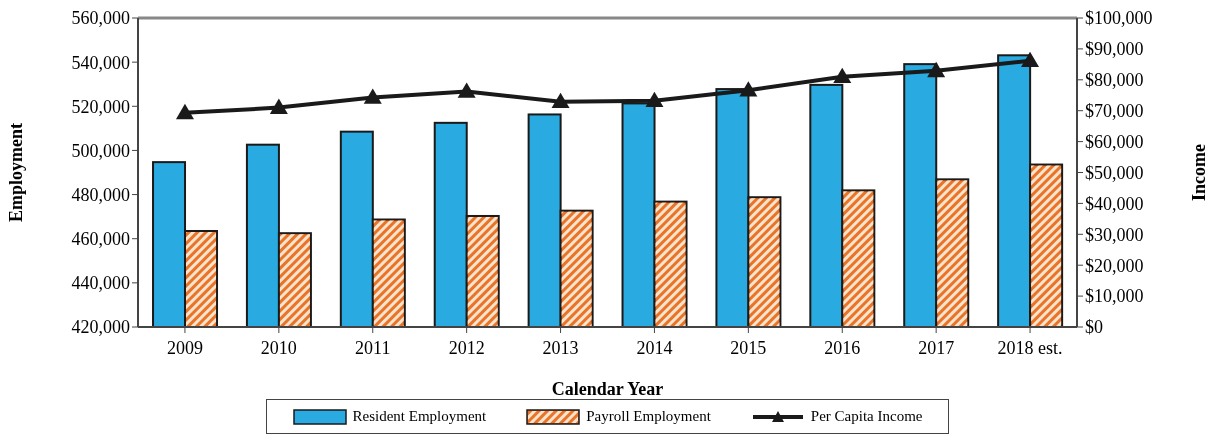 The height and width of the screenshot is (442, 1215). What do you see at coordinates (936, 347) in the screenshot?
I see `x-tick-label: 2017` at bounding box center [936, 347].